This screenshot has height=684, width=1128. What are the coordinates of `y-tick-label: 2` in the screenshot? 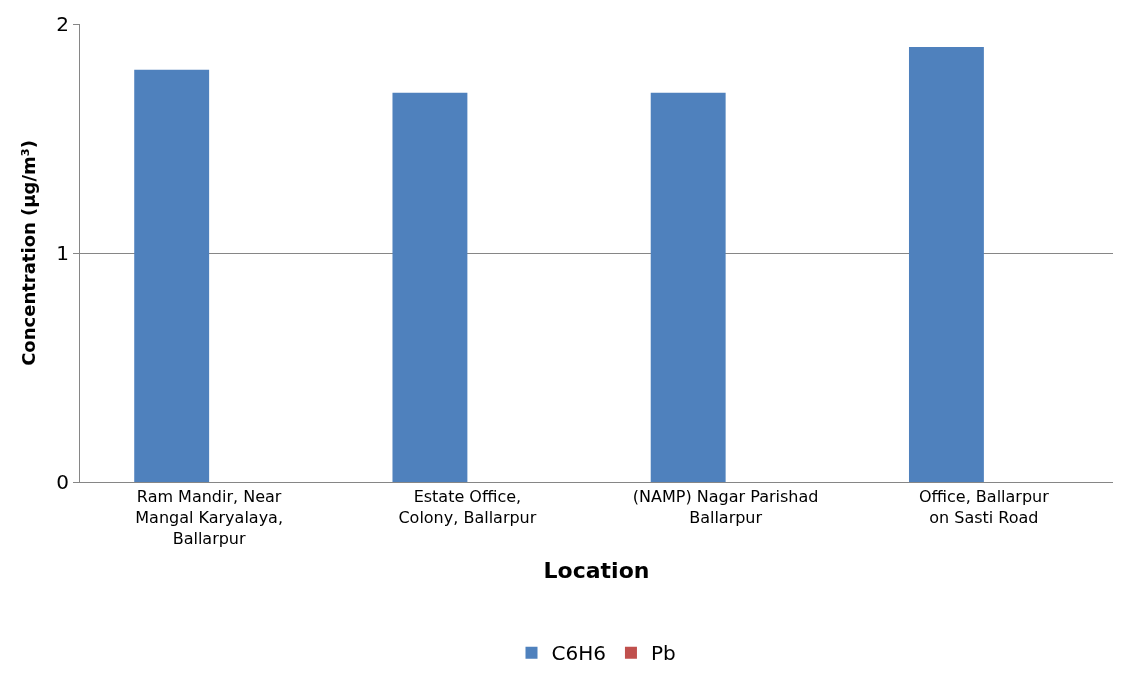 It's located at (62, 24).